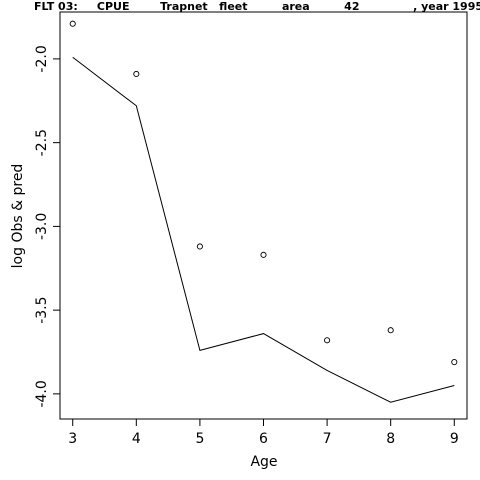 The image size is (480, 480). I want to click on y-tick-label: -2.5, so click(42, 142).